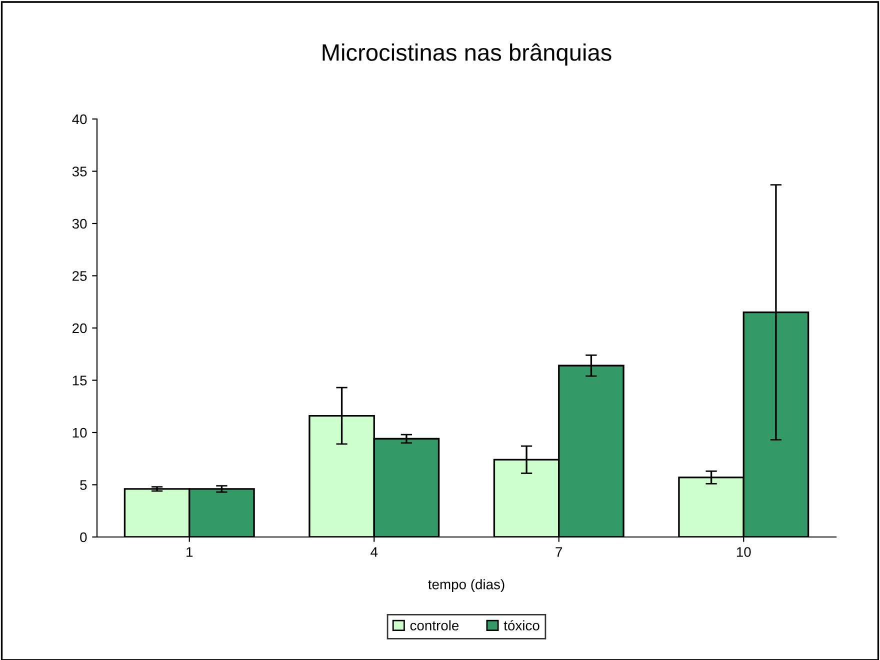 This screenshot has height=660, width=880. Describe the element at coordinates (467, 54) in the screenshot. I see `chart-title: Microcistinas nas brânquias` at that location.